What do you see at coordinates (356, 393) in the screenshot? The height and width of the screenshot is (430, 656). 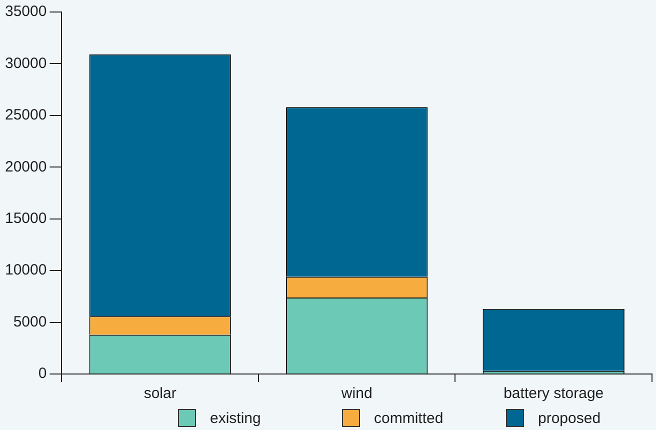 I see `x-tick-label: wind` at bounding box center [356, 393].